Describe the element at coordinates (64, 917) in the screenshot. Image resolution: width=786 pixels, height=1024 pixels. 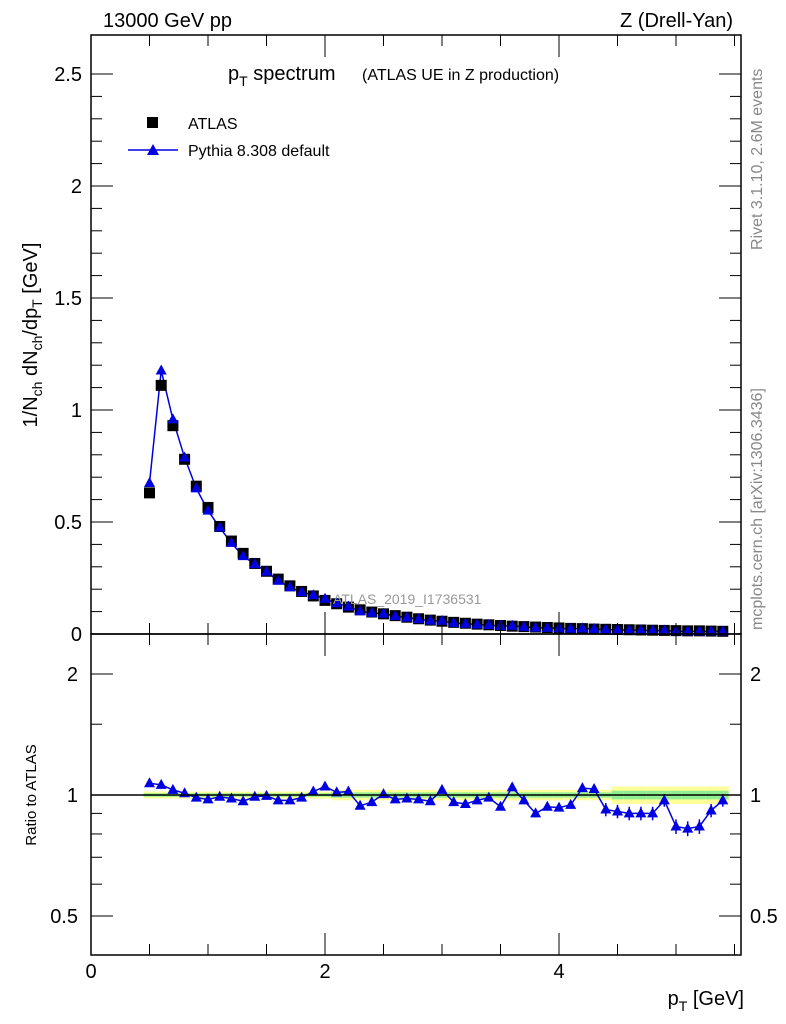
I see `ratio-y-tick-label: 0.5` at that location.